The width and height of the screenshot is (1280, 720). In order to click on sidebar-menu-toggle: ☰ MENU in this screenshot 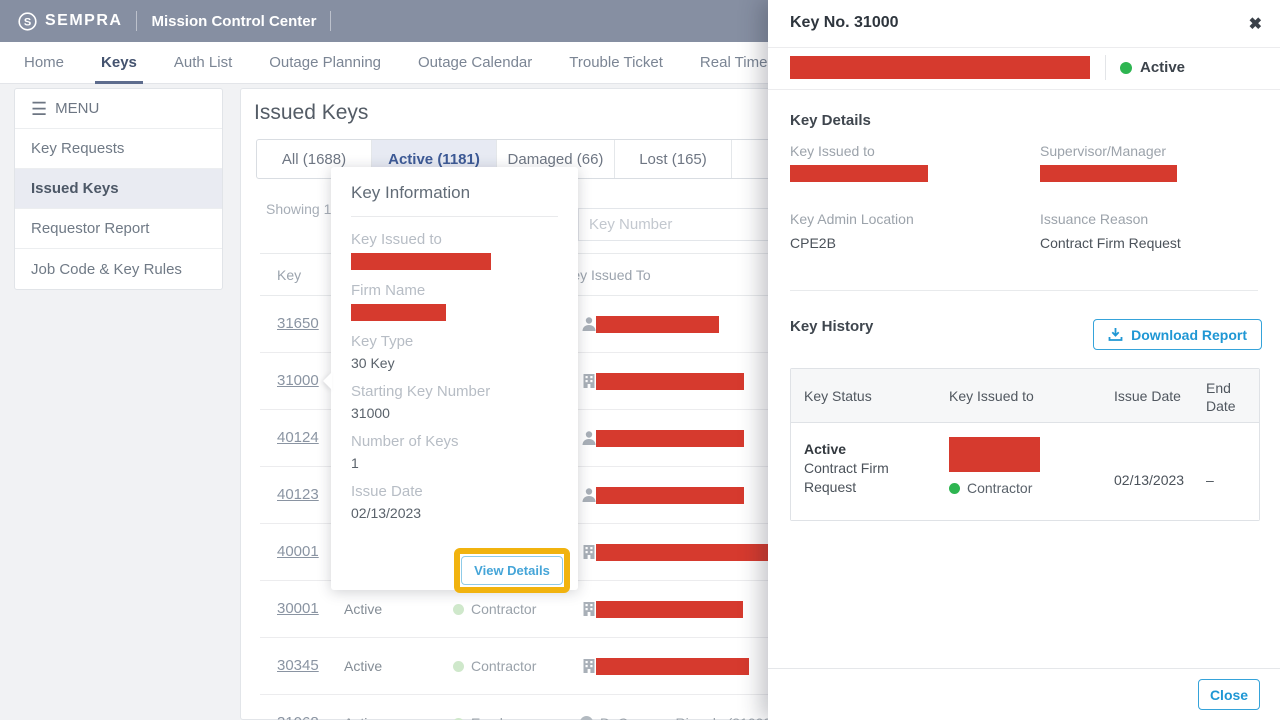, I will do `click(118, 109)`.